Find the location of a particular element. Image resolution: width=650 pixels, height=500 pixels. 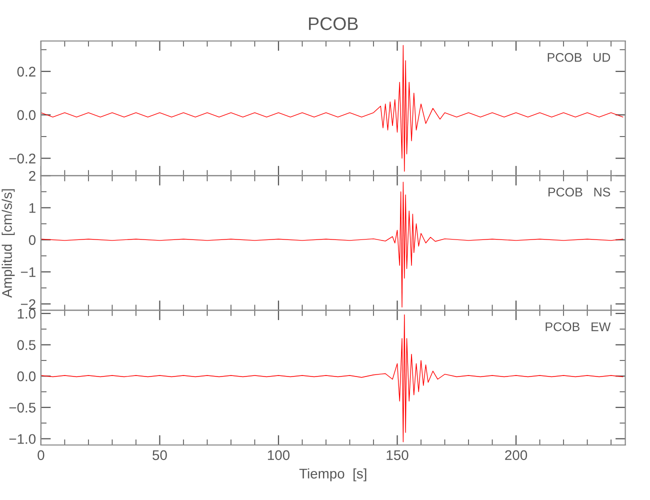

y-tick-label: −0.2 is located at coordinates (22, 159).